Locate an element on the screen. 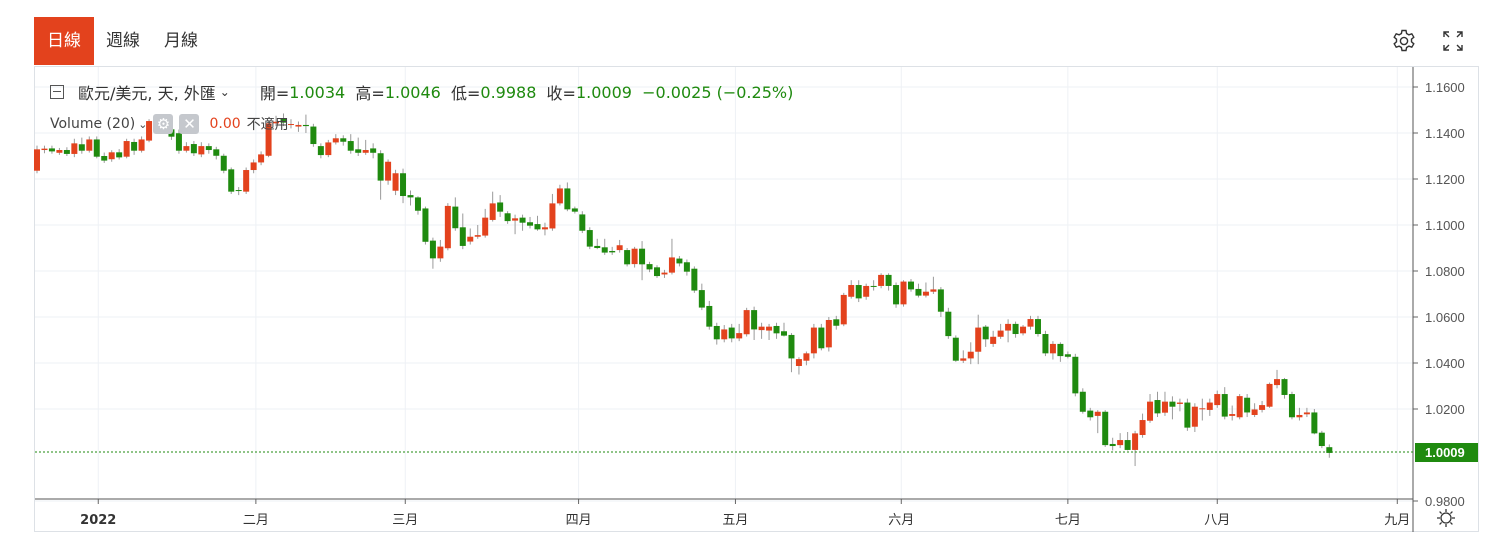  volume-close-icon: ✕ is located at coordinates (189, 124).